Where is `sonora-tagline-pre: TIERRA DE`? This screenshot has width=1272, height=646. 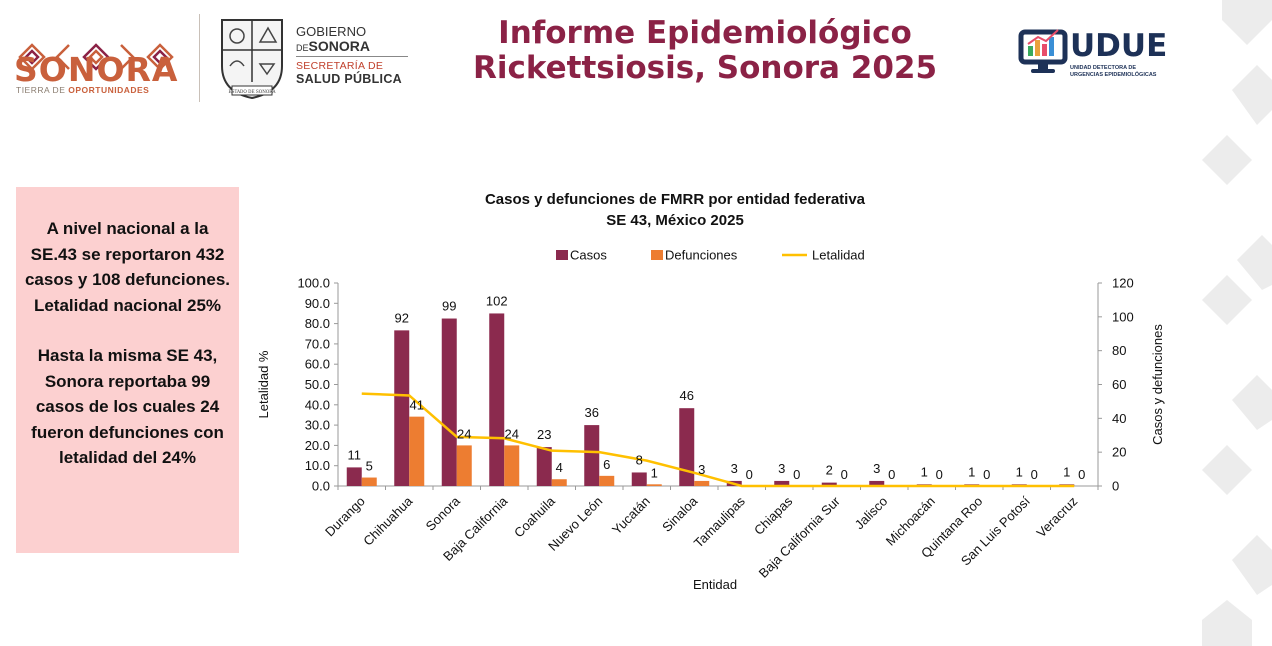
sonora-tagline-pre: TIERRA DE is located at coordinates (42, 90).